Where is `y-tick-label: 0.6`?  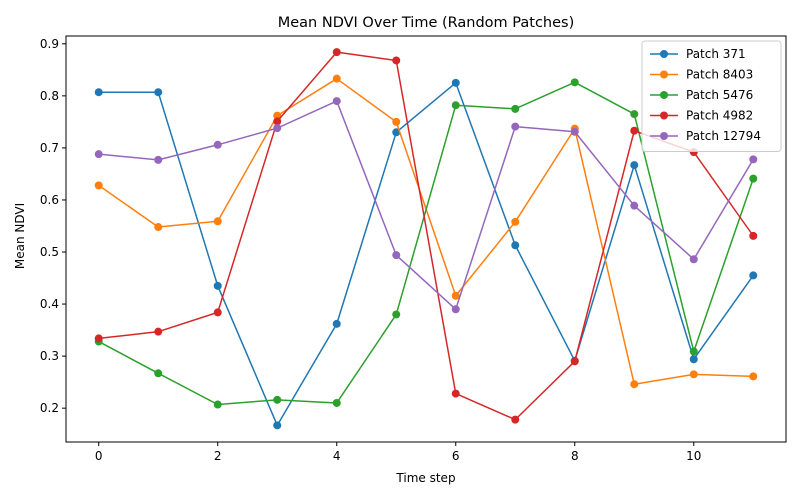 y-tick-label: 0.6 is located at coordinates (49, 200).